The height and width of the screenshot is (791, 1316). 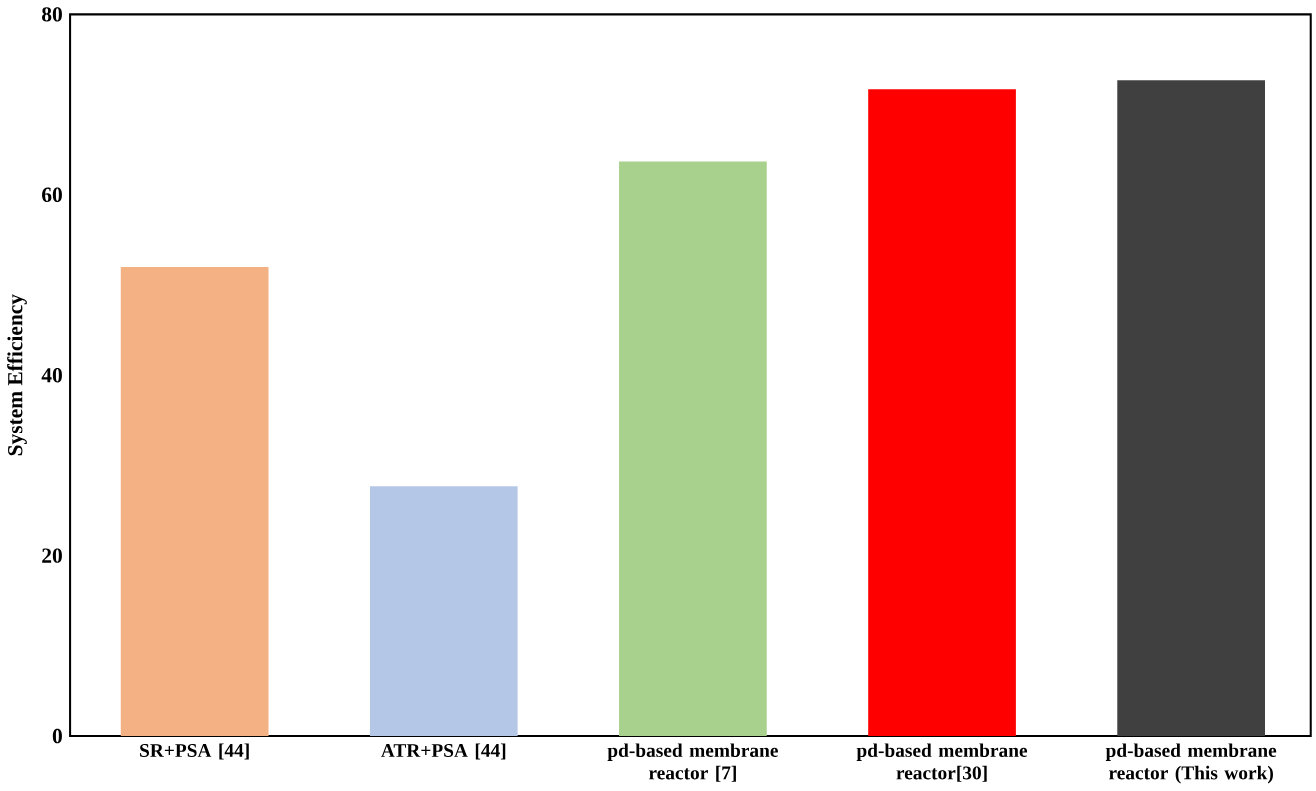 I want to click on x-tick-label: ATR+PSA [44], so click(x=443, y=751).